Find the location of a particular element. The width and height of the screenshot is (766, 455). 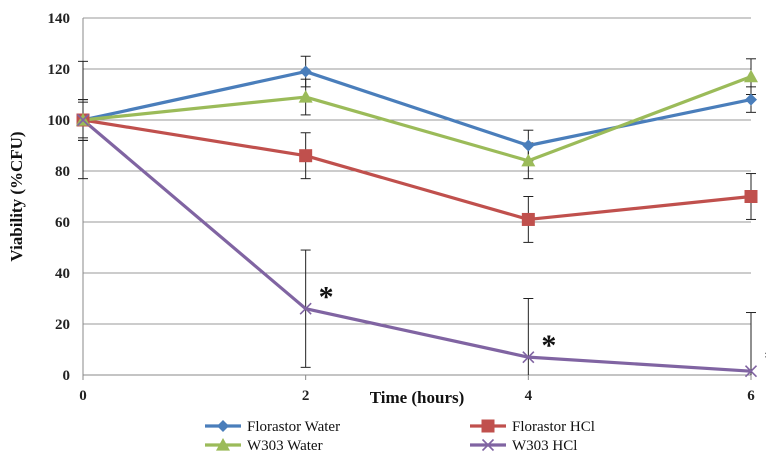

y-tick-label: 100 is located at coordinates (59, 121).